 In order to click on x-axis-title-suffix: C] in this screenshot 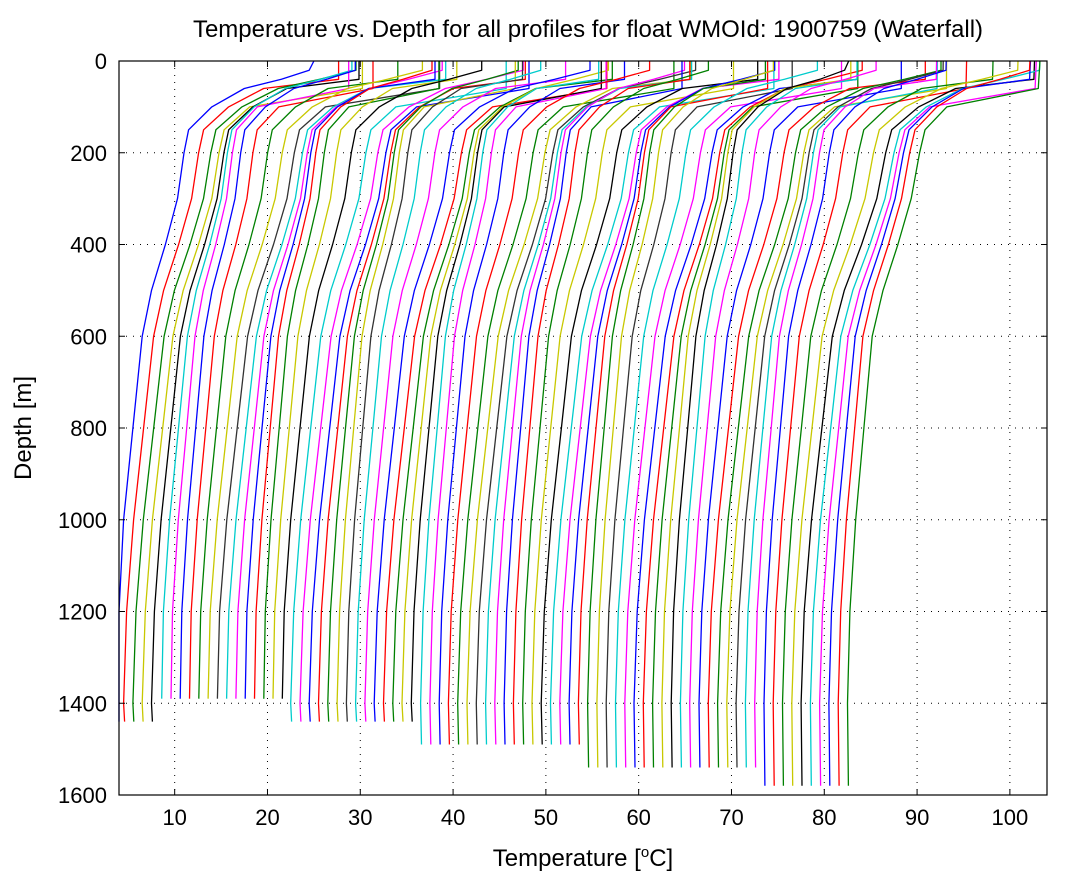, I will do `click(661, 858)`.